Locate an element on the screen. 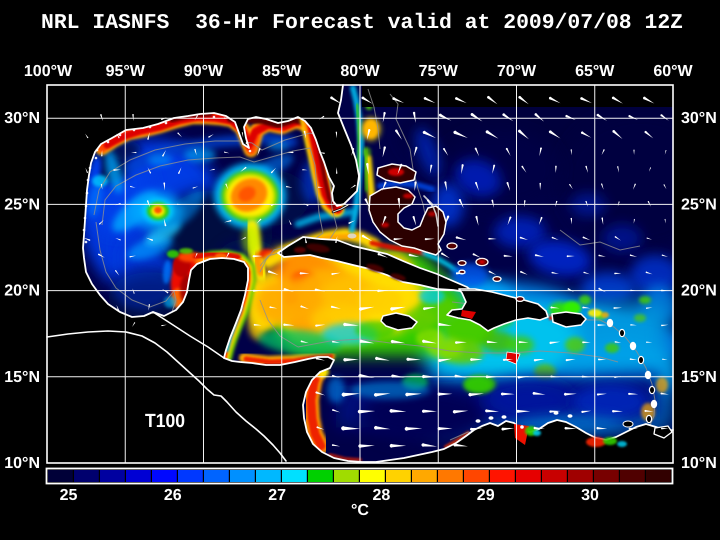  svg-text: 100°W is located at coordinates (48, 71).